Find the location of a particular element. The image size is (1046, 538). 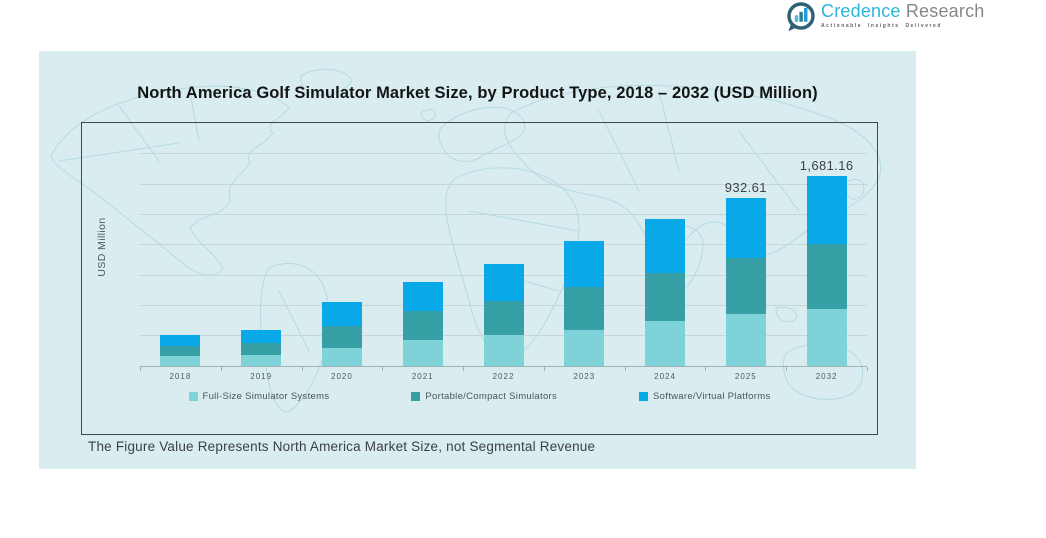

x-axis-label-2032: 2032 is located at coordinates (826, 376).